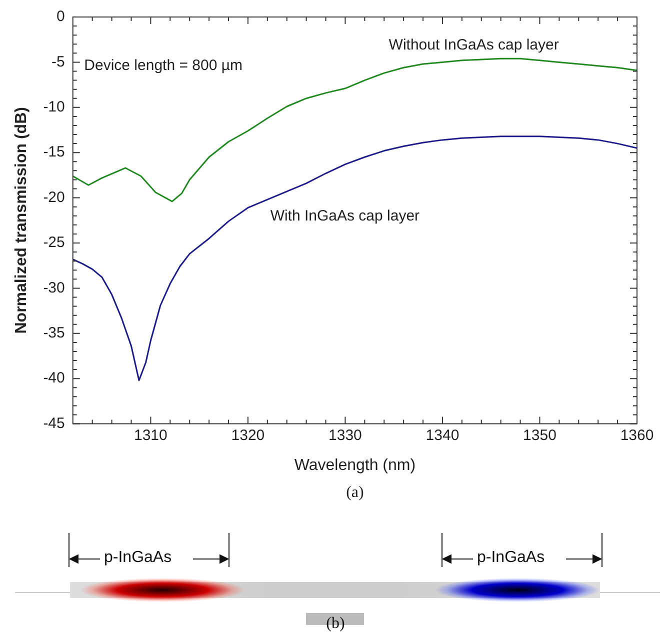 This screenshot has width=671, height=637. I want to click on y-tick-label: -20, so click(54, 197).